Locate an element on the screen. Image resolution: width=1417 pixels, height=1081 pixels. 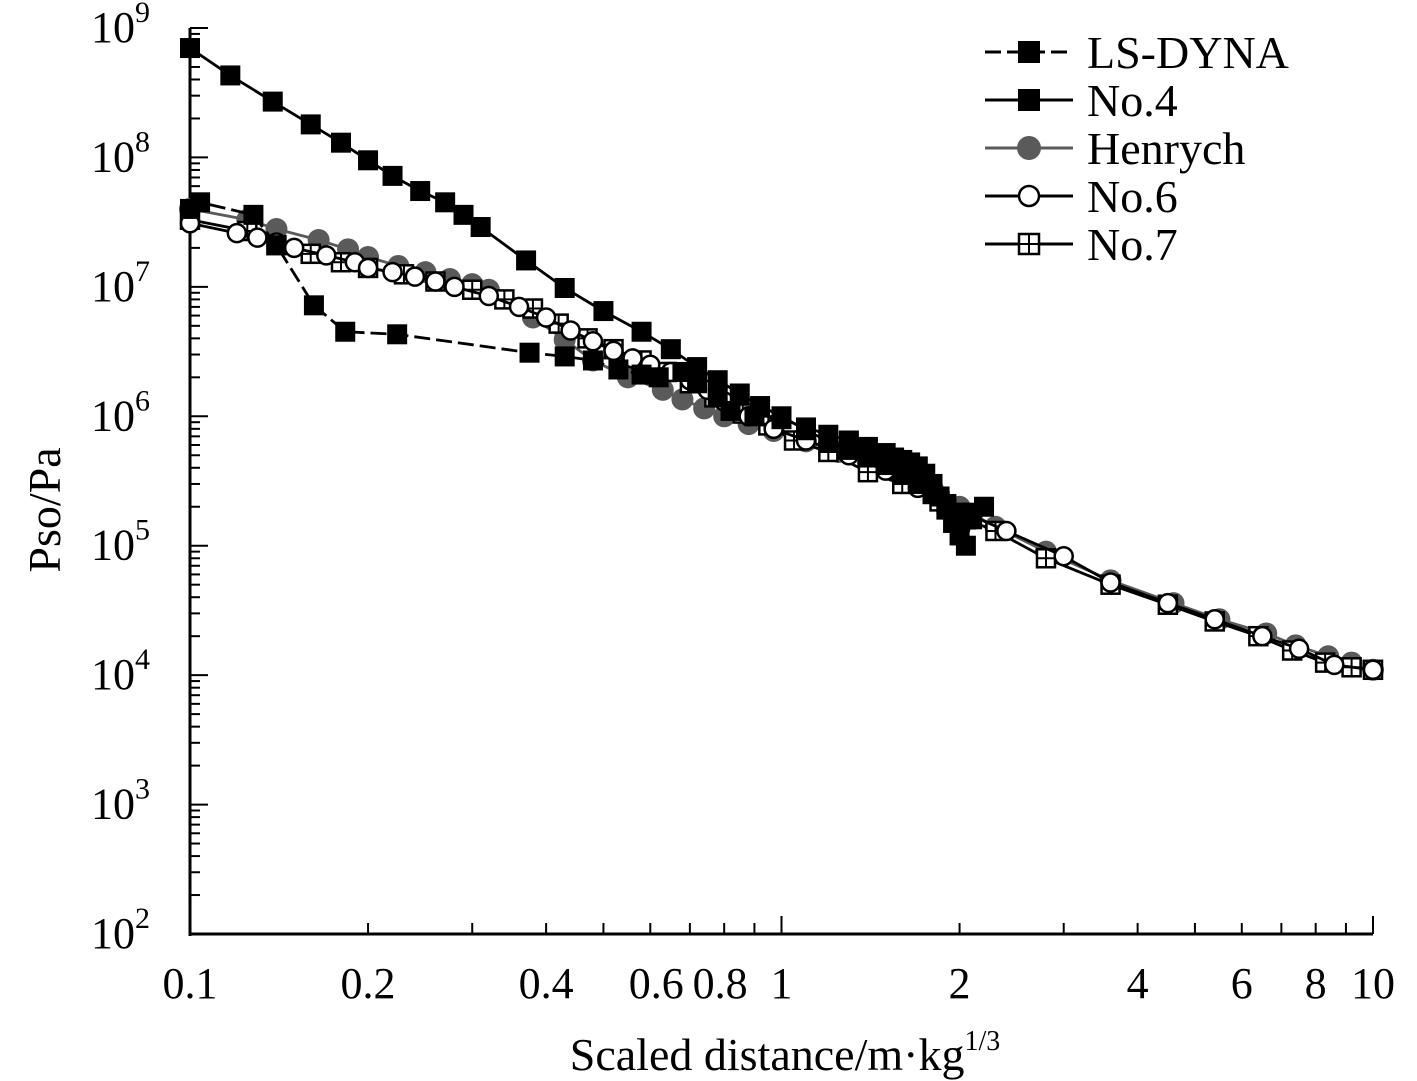
y-tick-label: 10⁷ is located at coordinates (120, 283).